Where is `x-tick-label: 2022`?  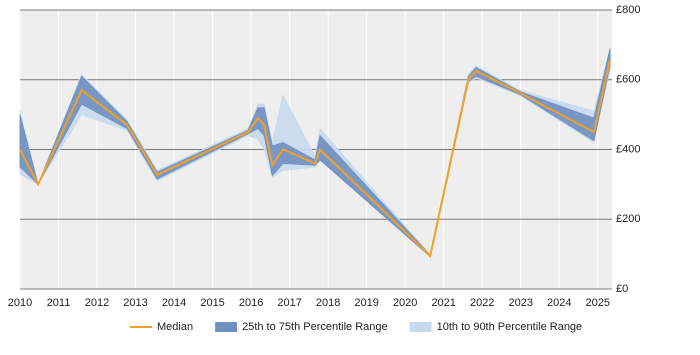
x-tick-label: 2022 is located at coordinates (482, 303).